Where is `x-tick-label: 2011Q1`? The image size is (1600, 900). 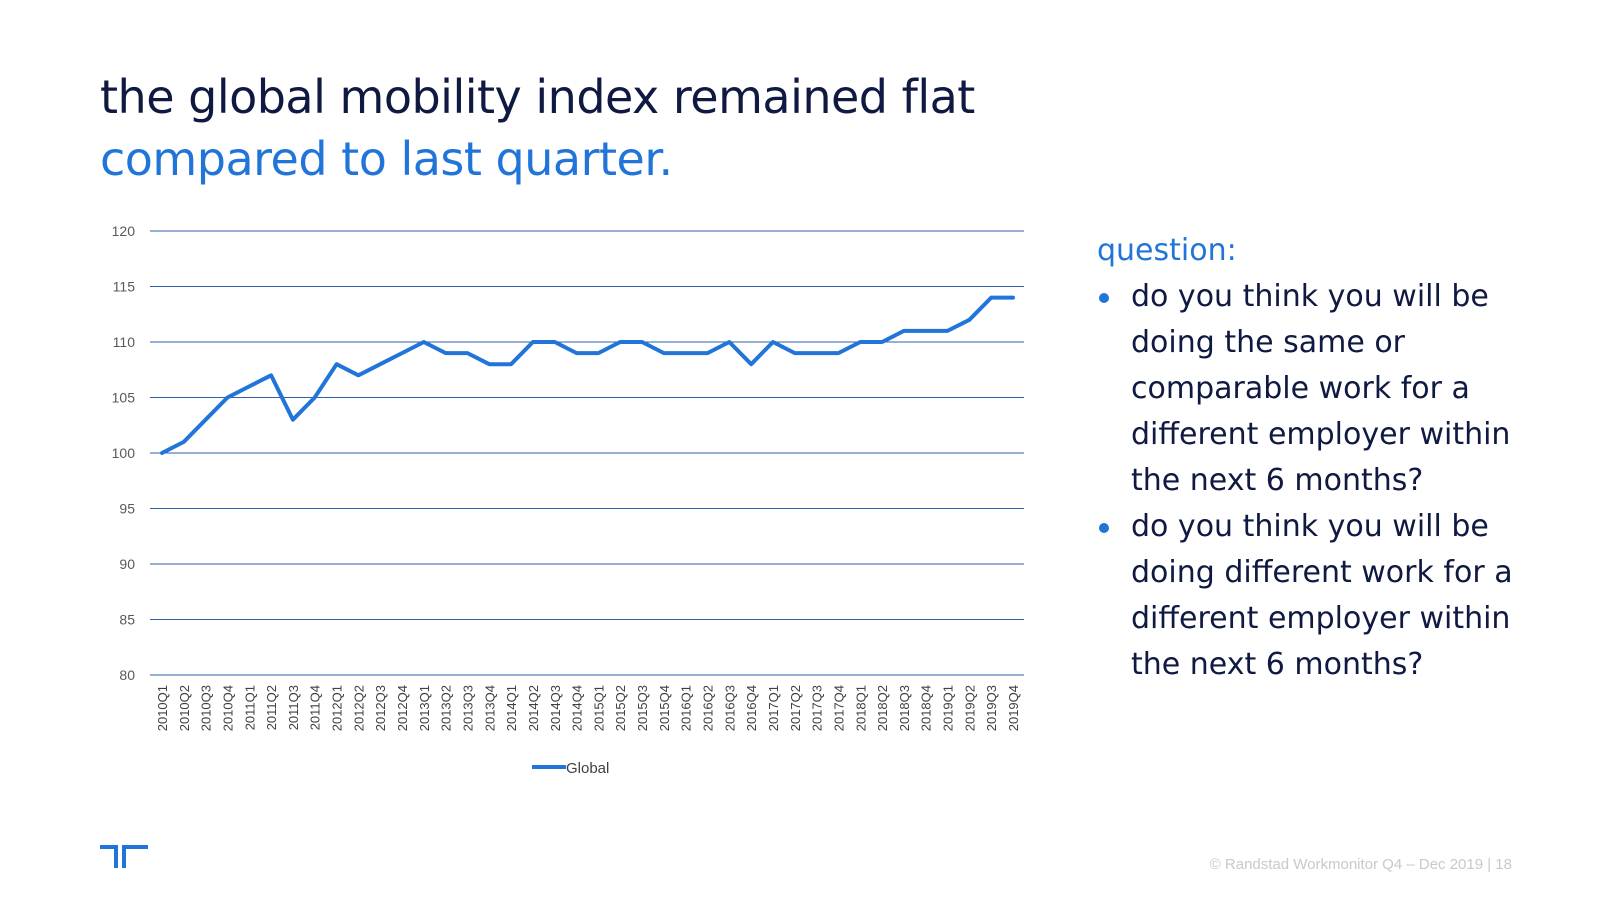 x-tick-label: 2011Q1 is located at coordinates (249, 707).